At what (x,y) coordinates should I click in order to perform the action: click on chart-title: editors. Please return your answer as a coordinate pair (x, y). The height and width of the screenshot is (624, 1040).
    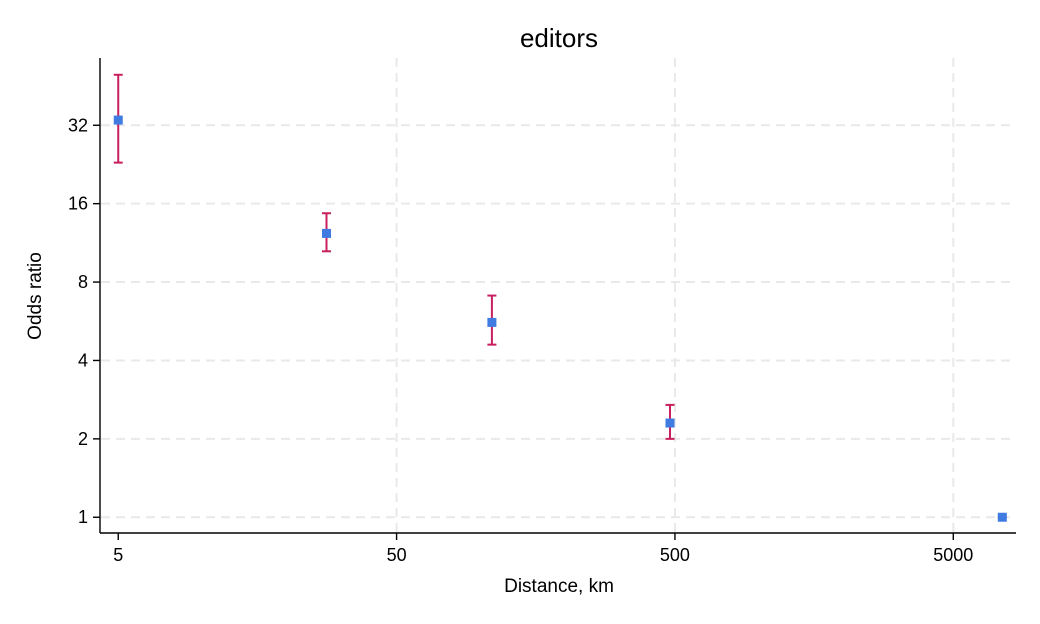
    Looking at the image, I should click on (559, 38).